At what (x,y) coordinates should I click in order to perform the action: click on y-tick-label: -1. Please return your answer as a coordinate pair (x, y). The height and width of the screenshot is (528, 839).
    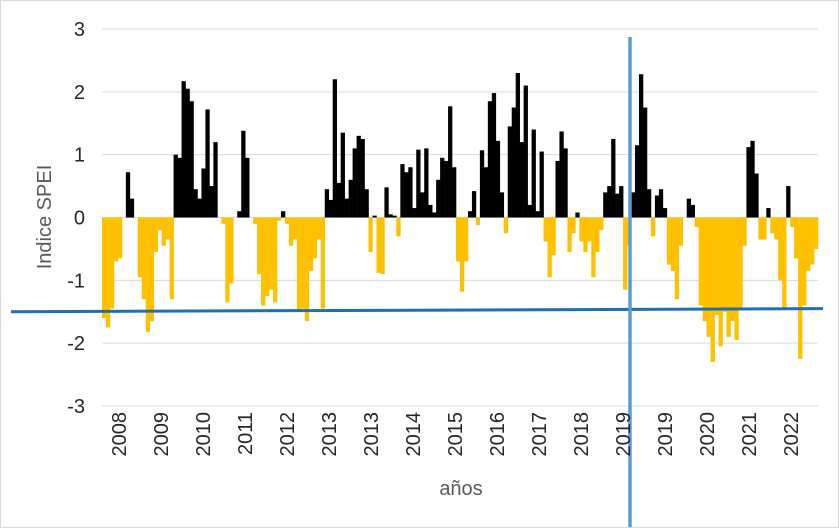
    Looking at the image, I should click on (76, 281).